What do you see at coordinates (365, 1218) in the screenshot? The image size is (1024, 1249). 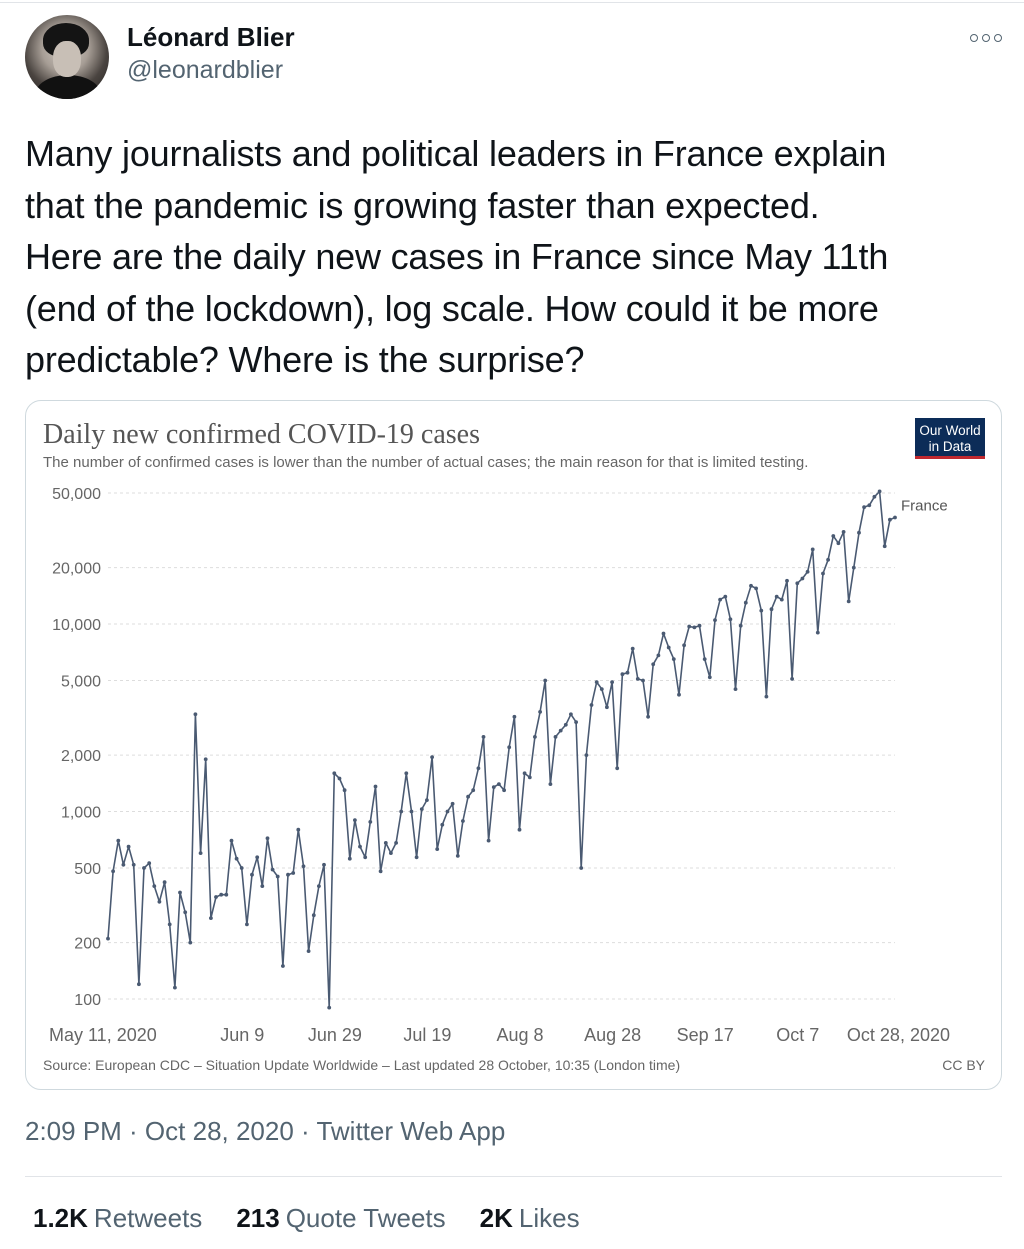 I see `quote-tweets-label: Quote Tweets` at bounding box center [365, 1218].